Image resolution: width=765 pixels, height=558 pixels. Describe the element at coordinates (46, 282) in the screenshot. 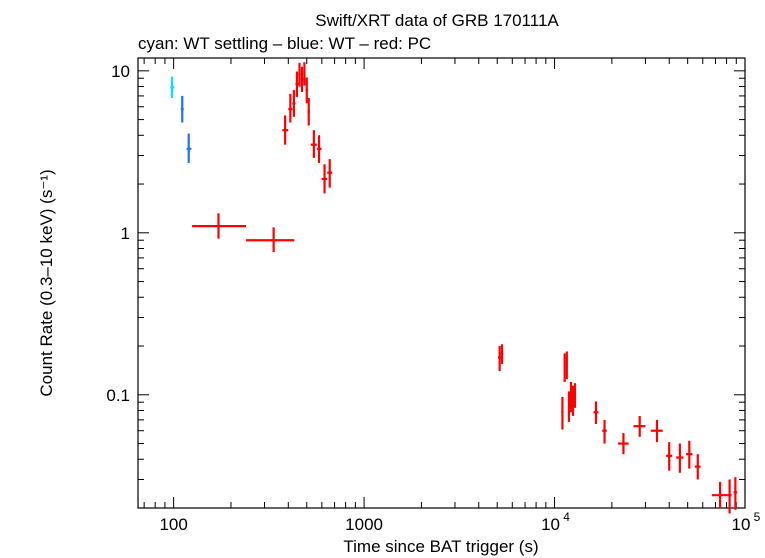

I see `y-axis-label: Count Rate (0.3–10 keV) (s⁻¹)` at that location.